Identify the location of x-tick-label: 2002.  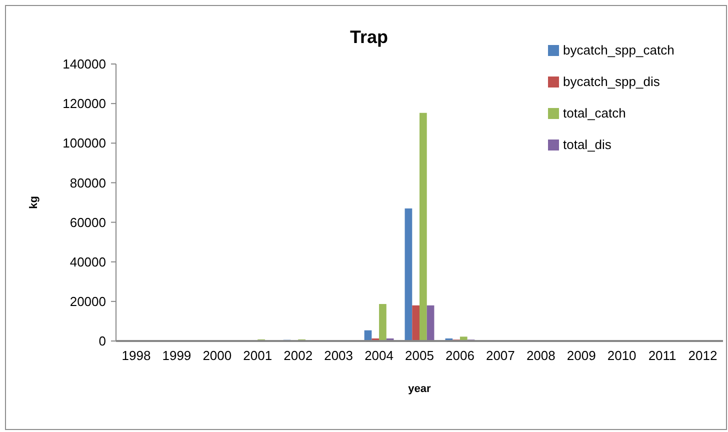
(298, 355).